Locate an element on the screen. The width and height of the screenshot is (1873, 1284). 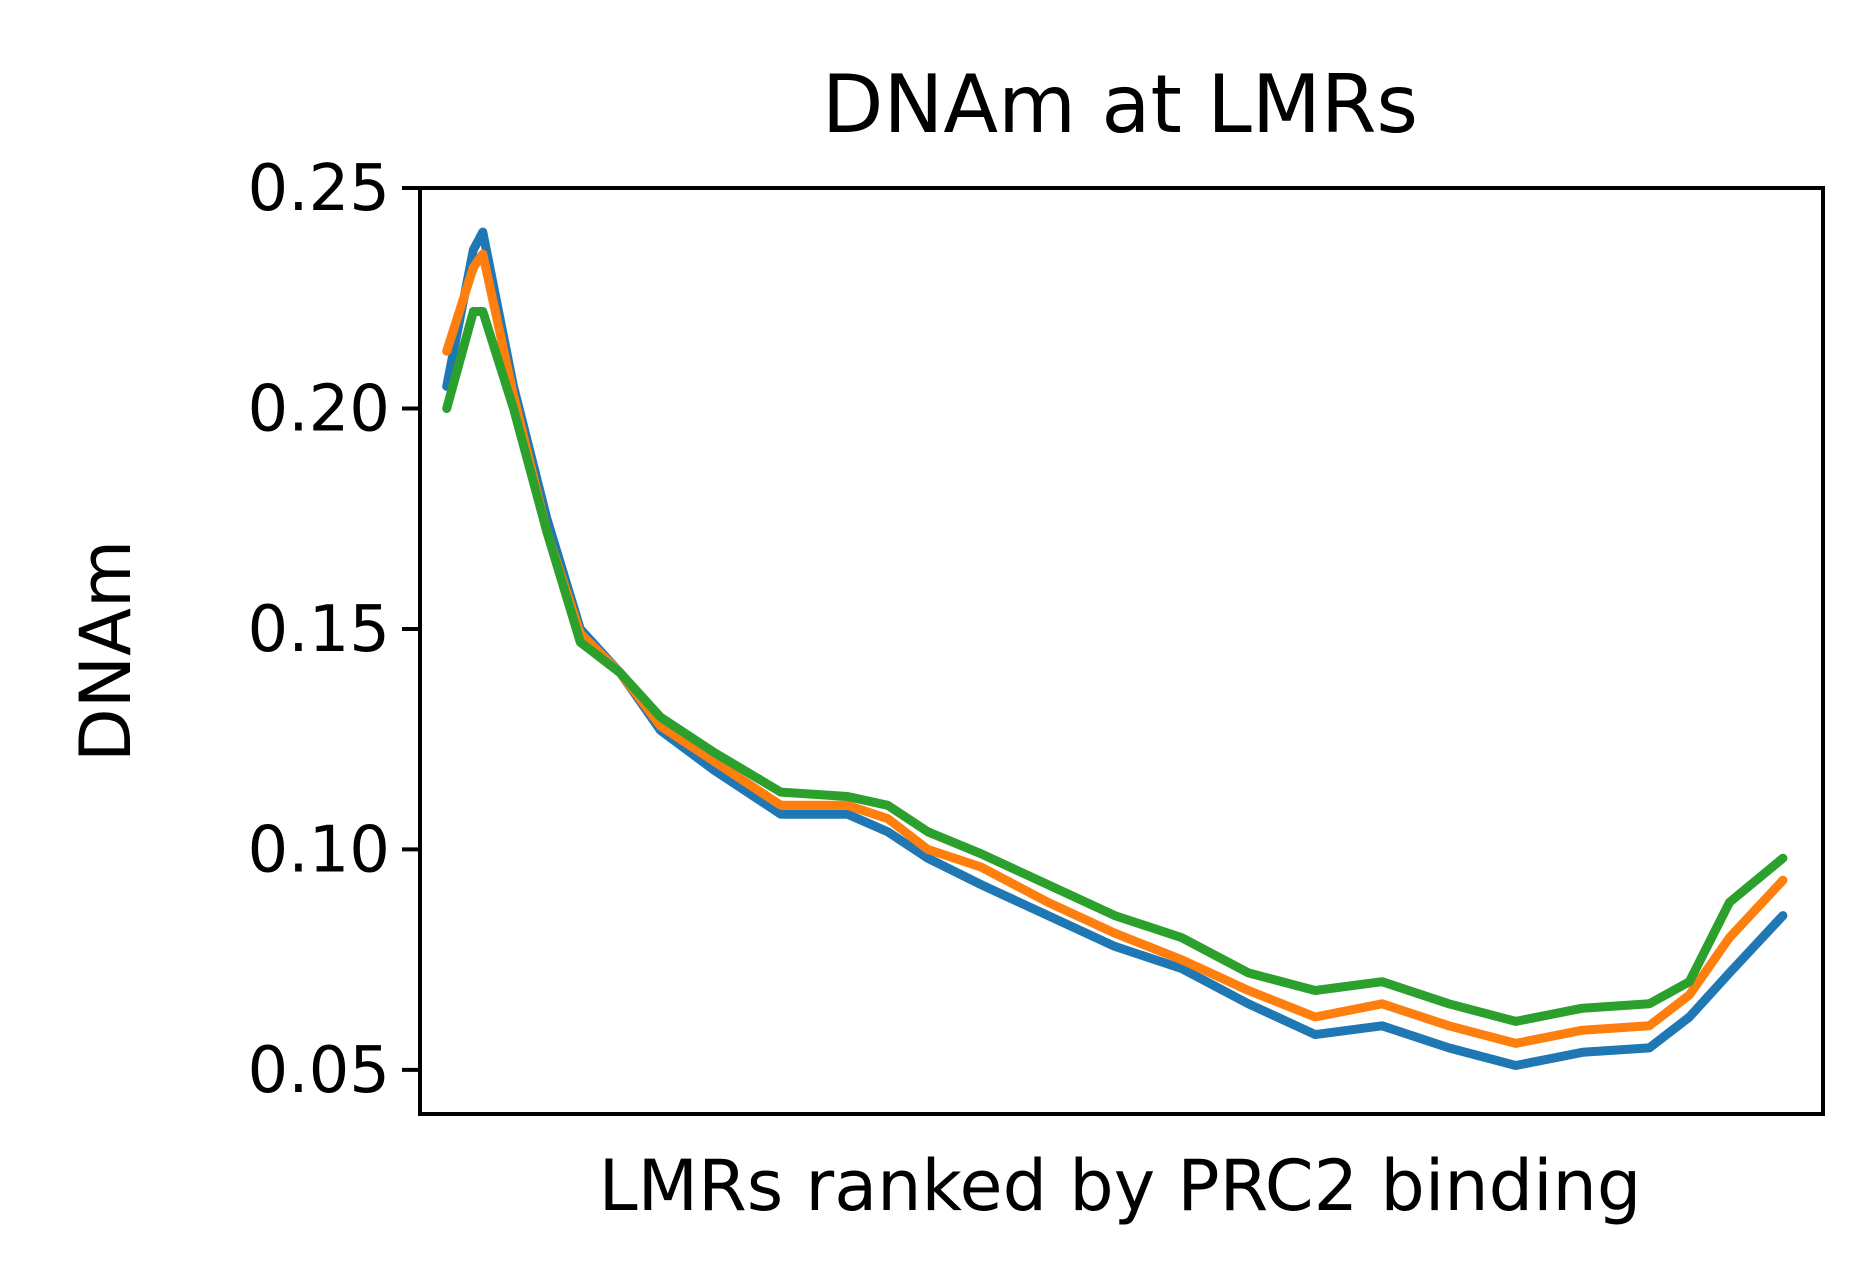
x-axis-label: LMRs ranked by PRC2 binding is located at coordinates (1120, 1186).